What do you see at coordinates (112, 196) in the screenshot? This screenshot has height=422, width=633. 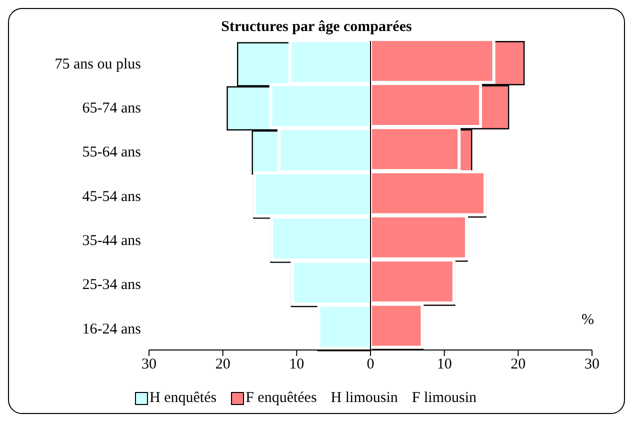 I see `y-tick-label: 45-54 ans` at bounding box center [112, 196].